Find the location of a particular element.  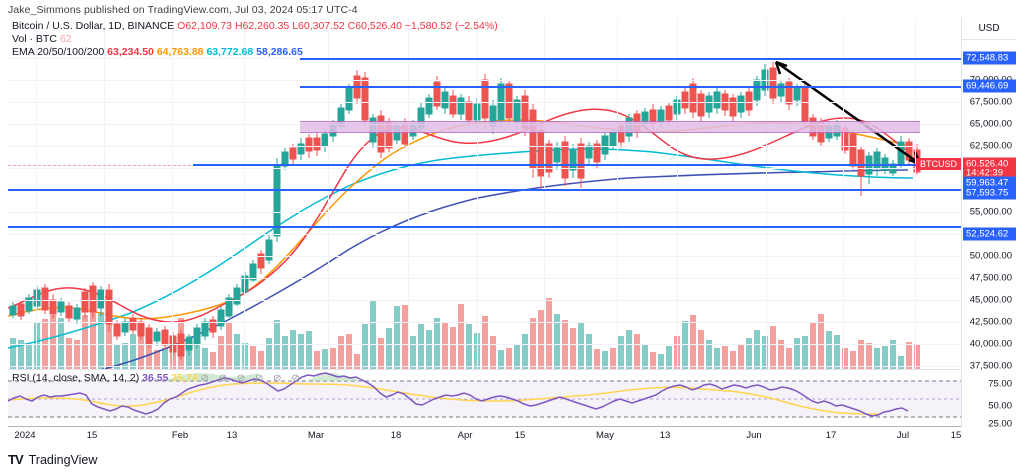

axis-price-label: 67,500.00 is located at coordinates (990, 102).